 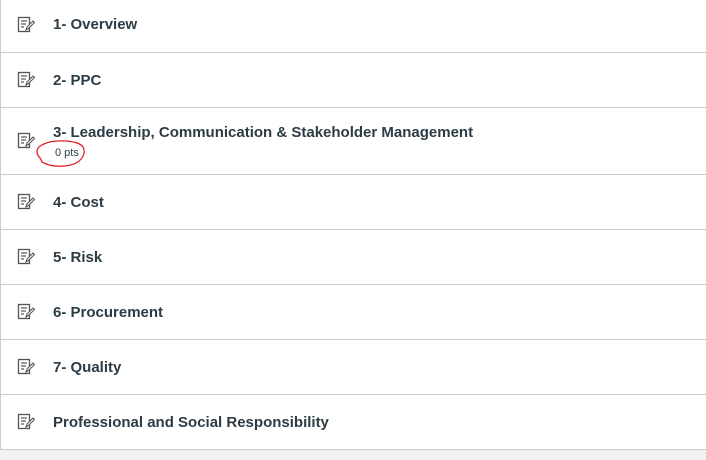 What do you see at coordinates (87, 367) in the screenshot?
I see `module-title: 7- Quality` at bounding box center [87, 367].